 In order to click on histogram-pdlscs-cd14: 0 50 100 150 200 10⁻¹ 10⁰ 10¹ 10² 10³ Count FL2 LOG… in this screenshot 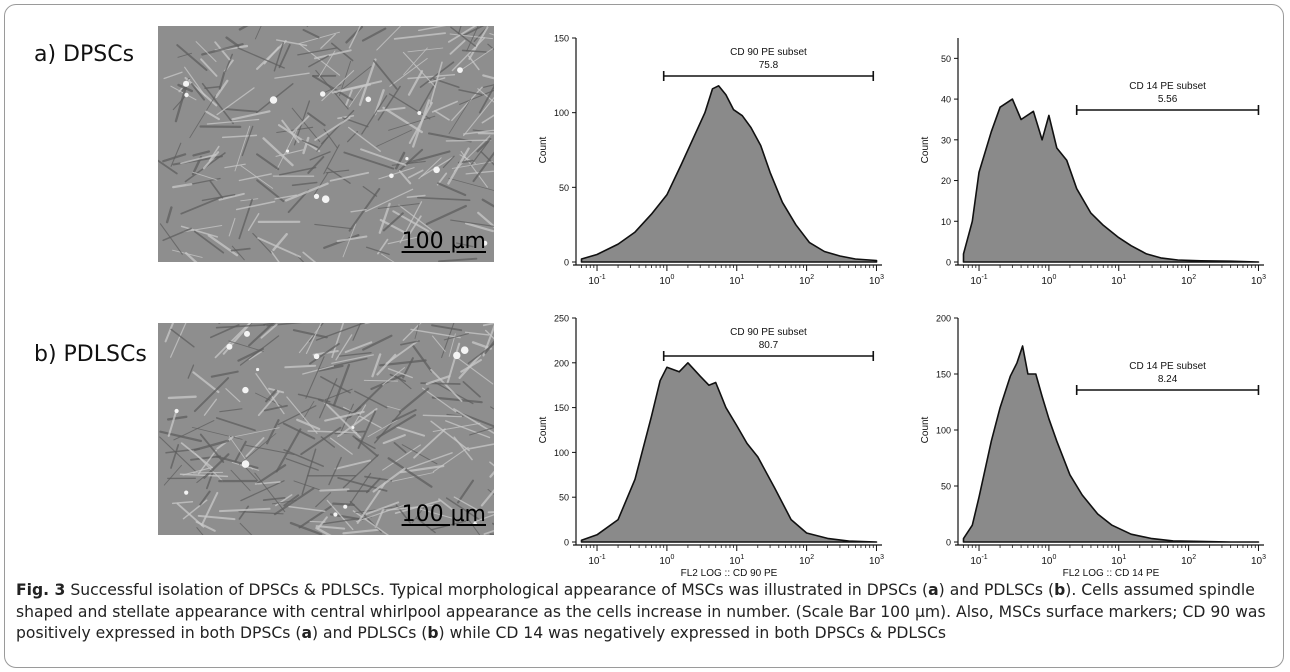, I will do `click(1093, 447)`.